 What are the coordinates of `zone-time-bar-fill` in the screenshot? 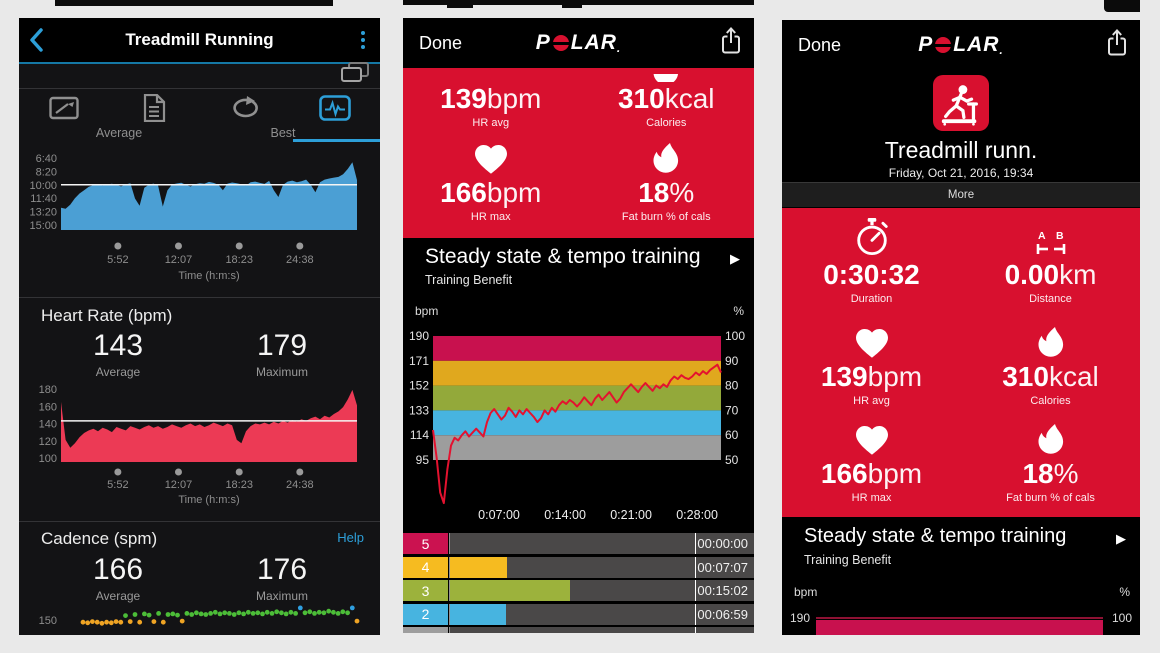 It's located at (478, 567).